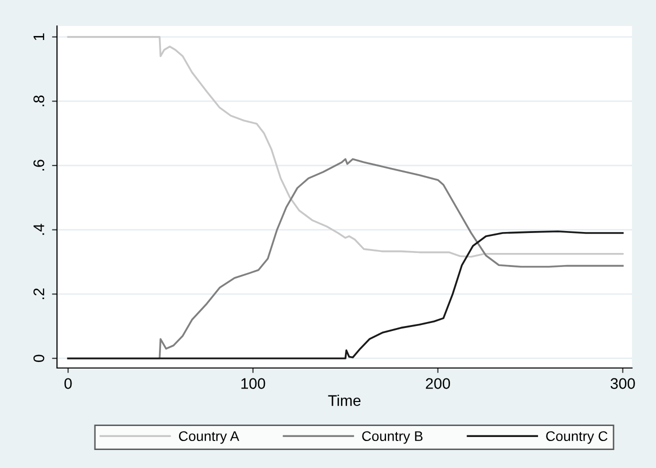 The height and width of the screenshot is (468, 656). Describe the element at coordinates (38, 358) in the screenshot. I see `y-tick-label: 0` at that location.